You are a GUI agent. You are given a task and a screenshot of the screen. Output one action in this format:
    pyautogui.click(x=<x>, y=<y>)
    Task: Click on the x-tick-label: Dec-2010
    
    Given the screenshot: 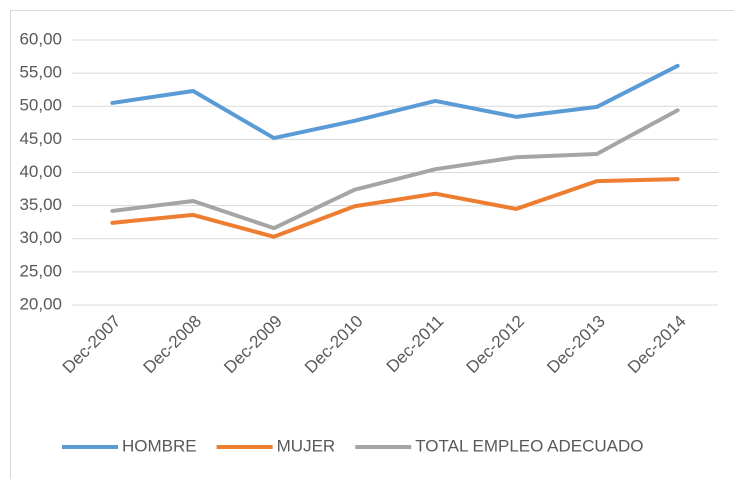 What is the action you would take?
    pyautogui.click(x=334, y=345)
    